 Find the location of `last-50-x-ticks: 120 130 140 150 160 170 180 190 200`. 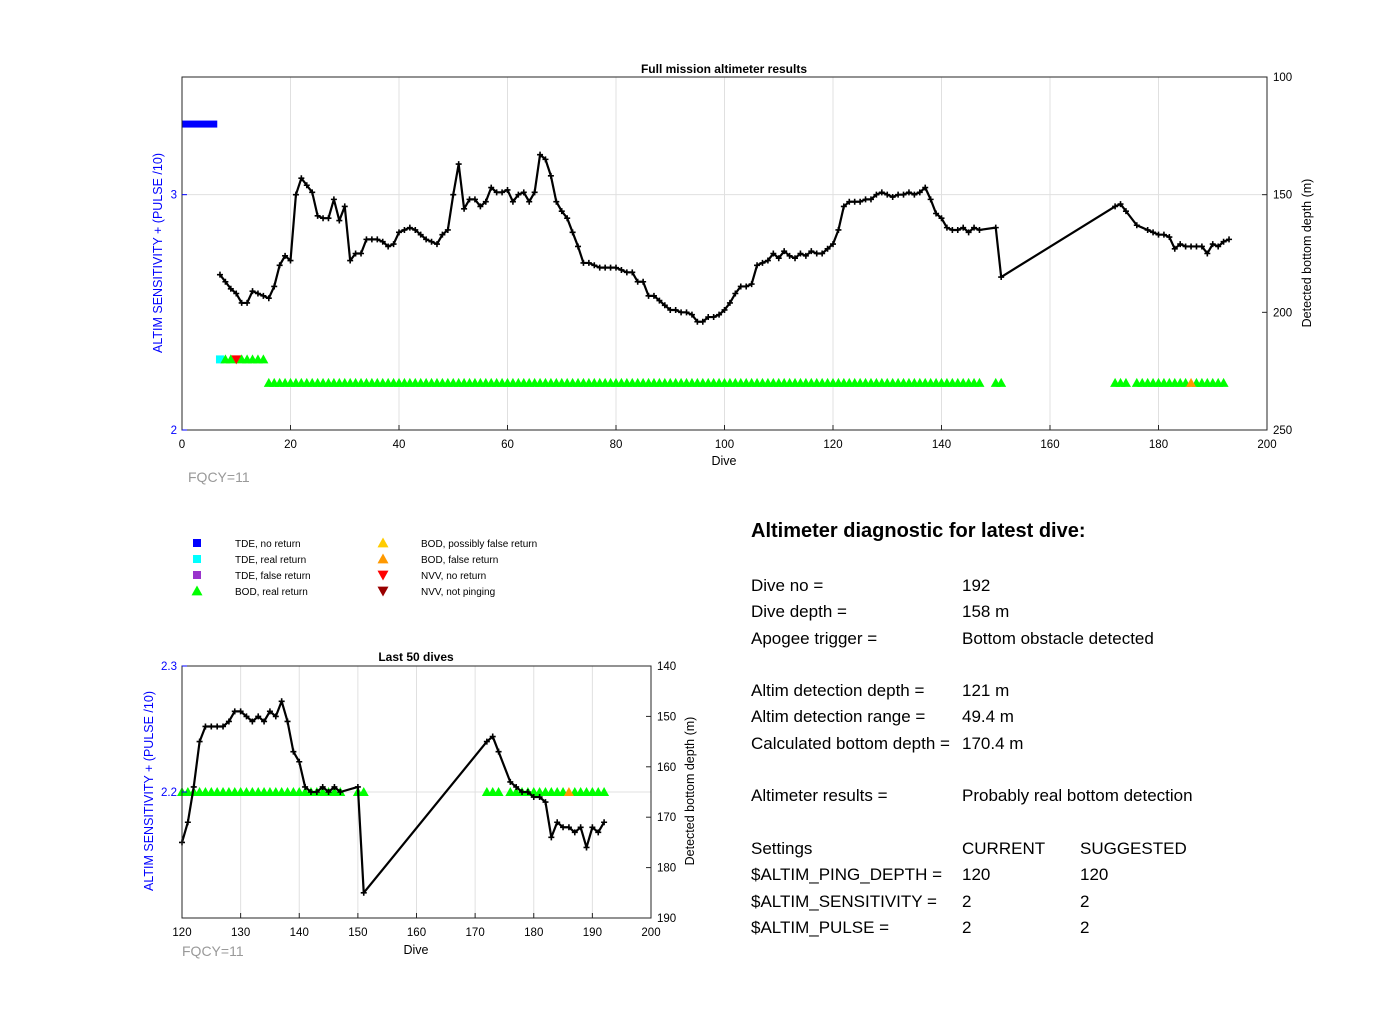

last-50-x-ticks: 120 130 140 150 160 170 180 190 200 is located at coordinates (416, 926).